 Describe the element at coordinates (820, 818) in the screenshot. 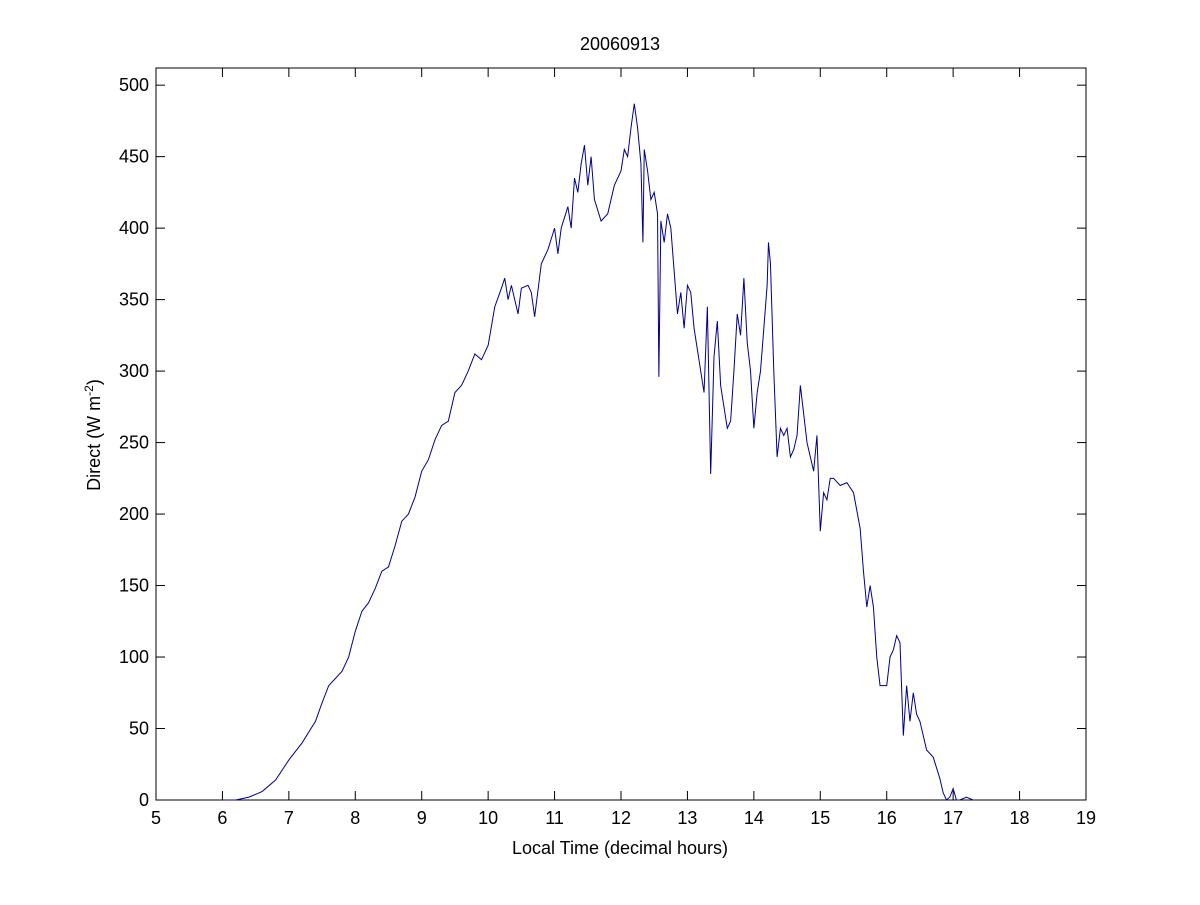

I see `x-tick-label: 15` at that location.